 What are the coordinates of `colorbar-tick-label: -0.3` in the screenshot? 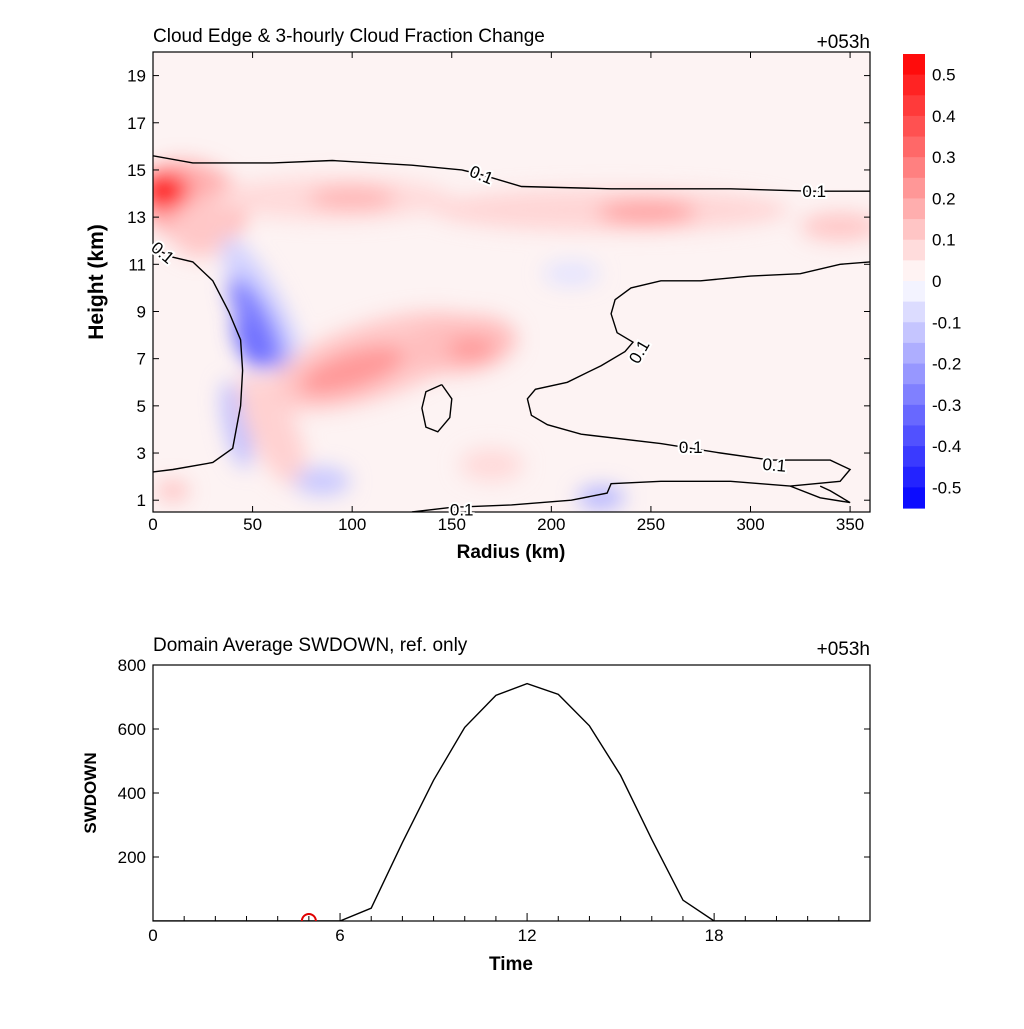 It's located at (946, 405).